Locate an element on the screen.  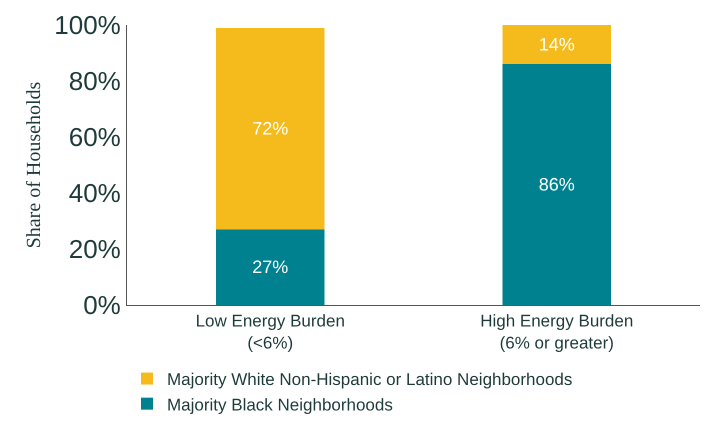
y-tick-label: 60% is located at coordinates (94, 137).